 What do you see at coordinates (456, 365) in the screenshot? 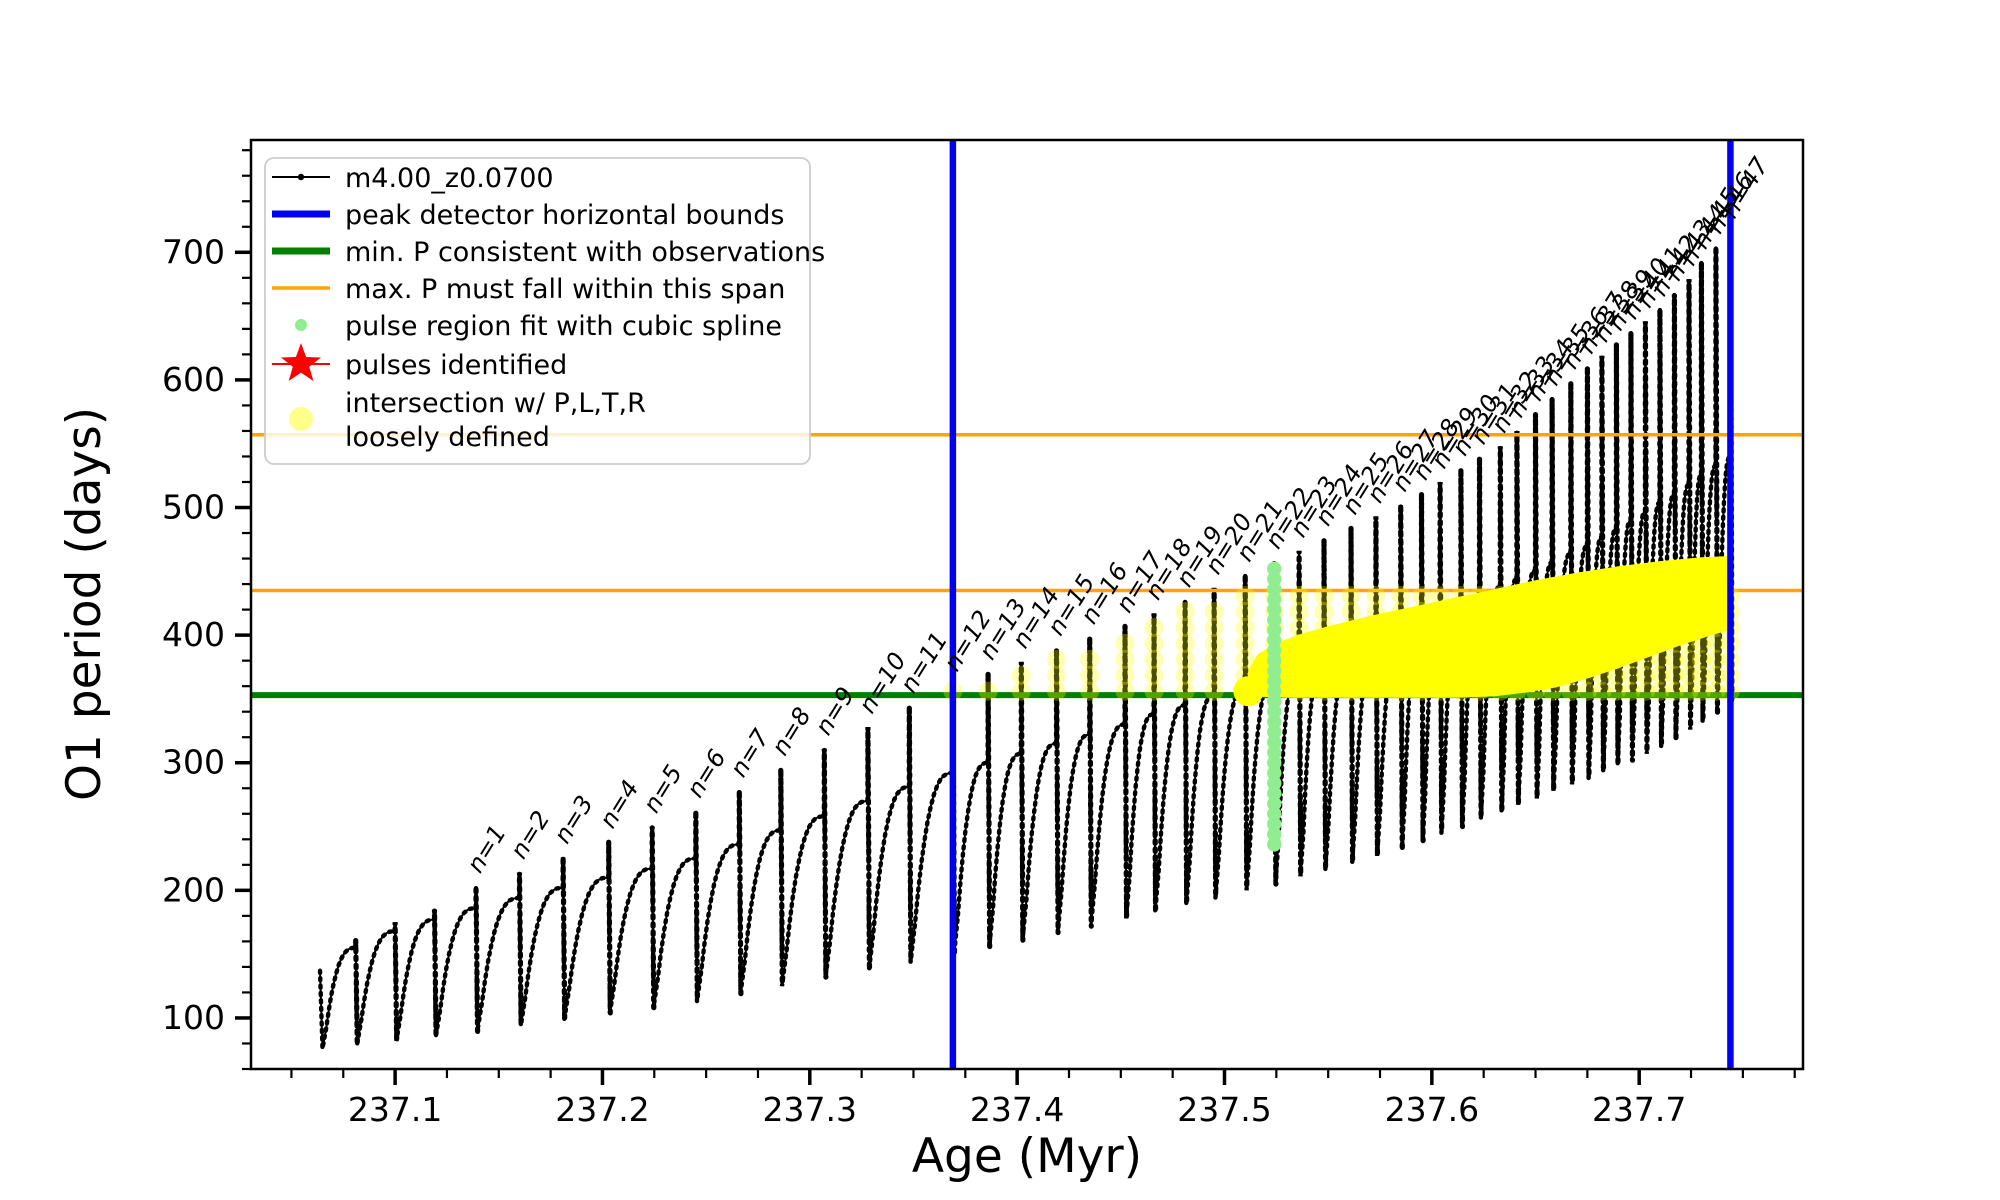
I see `legend-label: pulses identified` at bounding box center [456, 365].